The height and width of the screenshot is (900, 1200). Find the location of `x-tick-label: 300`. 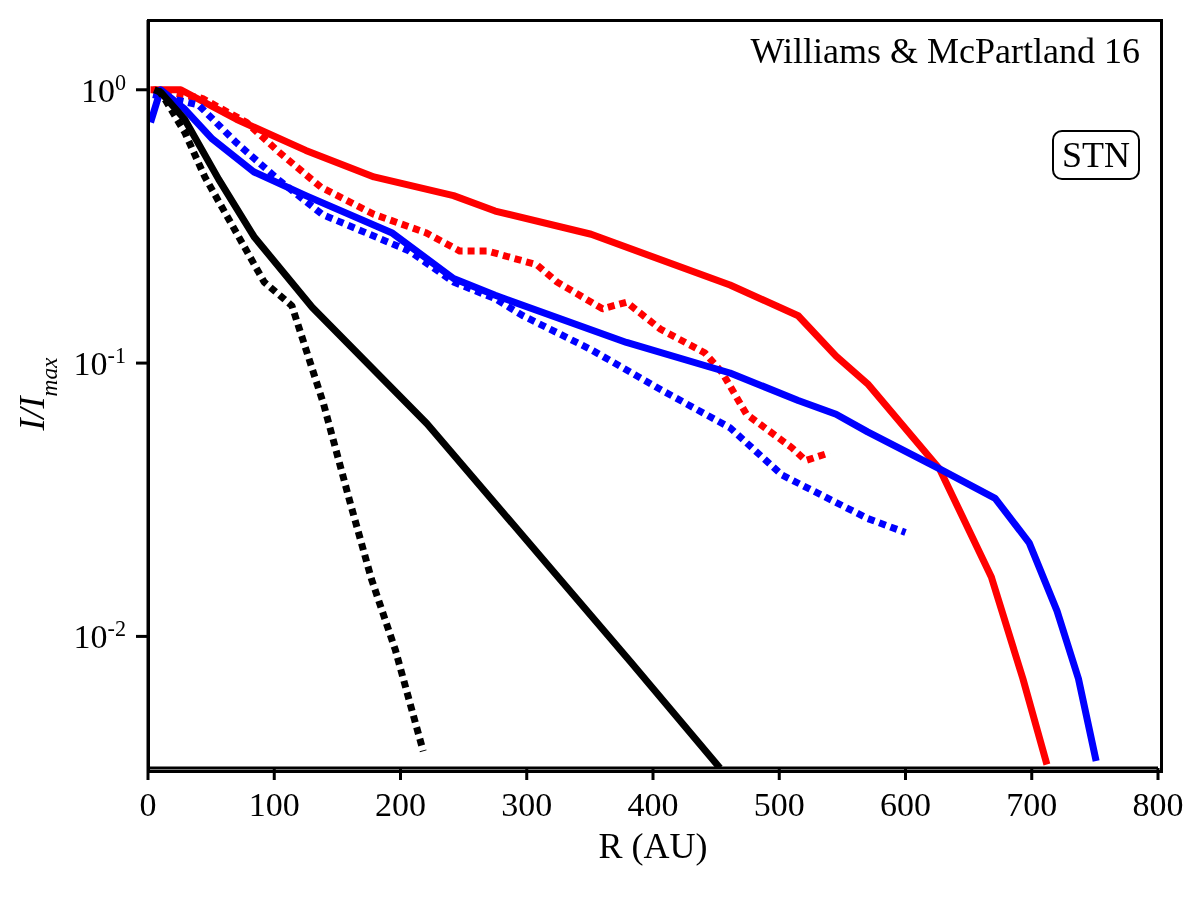

x-tick-label: 300 is located at coordinates (527, 804).